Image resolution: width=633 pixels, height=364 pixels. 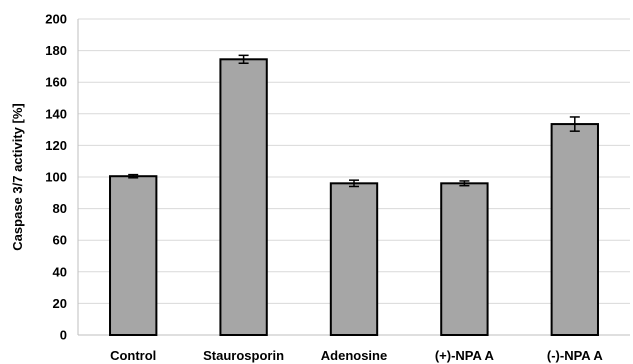 I want to click on y-tick-label: 140, so click(x=56, y=113).